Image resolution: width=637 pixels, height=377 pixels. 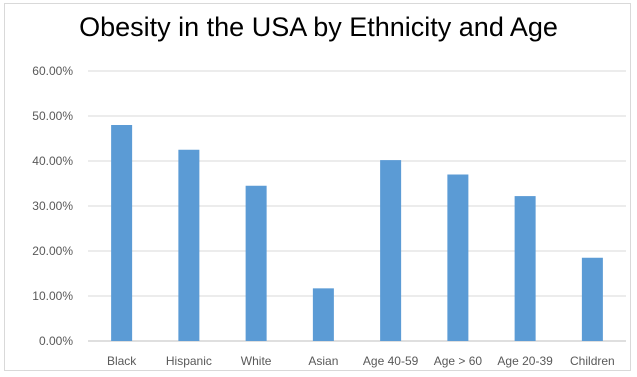 I want to click on y-tick-label: 30.00%, so click(x=52, y=206).